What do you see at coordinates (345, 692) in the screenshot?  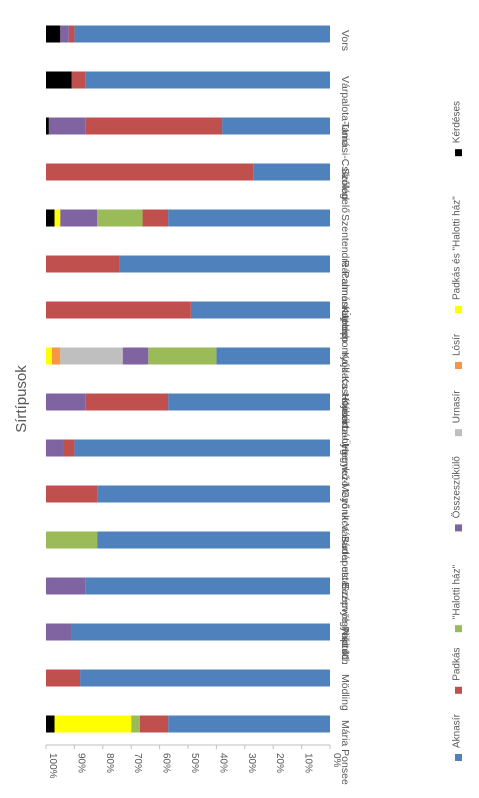 I see `category-label: Mödling` at bounding box center [345, 692].